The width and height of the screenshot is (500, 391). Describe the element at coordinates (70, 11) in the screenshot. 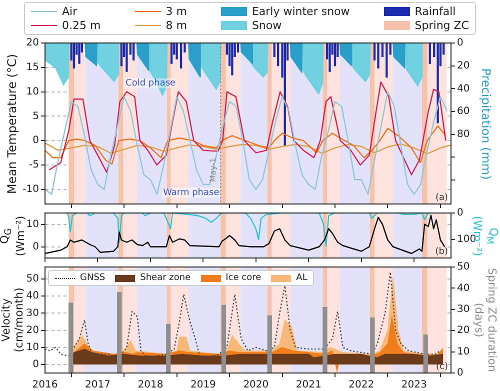

I see `legend-label: Air` at that location.